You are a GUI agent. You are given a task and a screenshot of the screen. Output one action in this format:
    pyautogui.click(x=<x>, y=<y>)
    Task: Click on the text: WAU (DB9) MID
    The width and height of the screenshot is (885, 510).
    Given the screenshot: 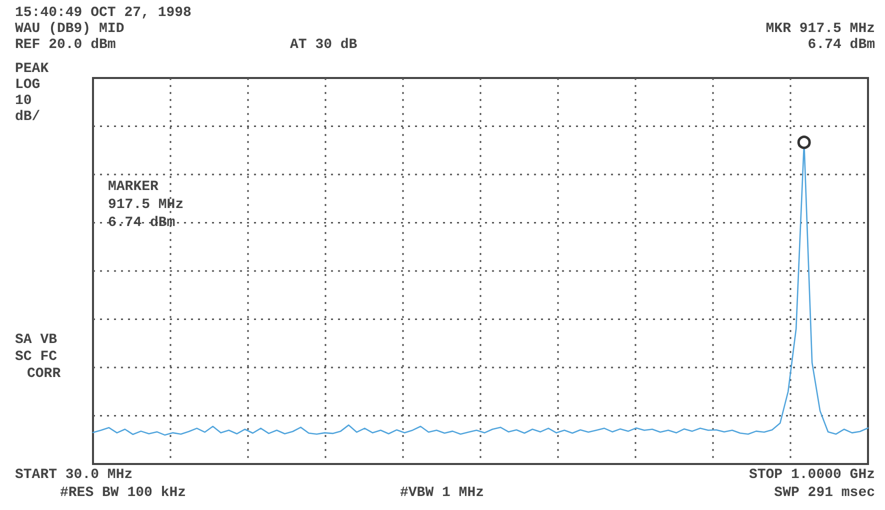 What is the action you would take?
    pyautogui.click(x=69, y=29)
    